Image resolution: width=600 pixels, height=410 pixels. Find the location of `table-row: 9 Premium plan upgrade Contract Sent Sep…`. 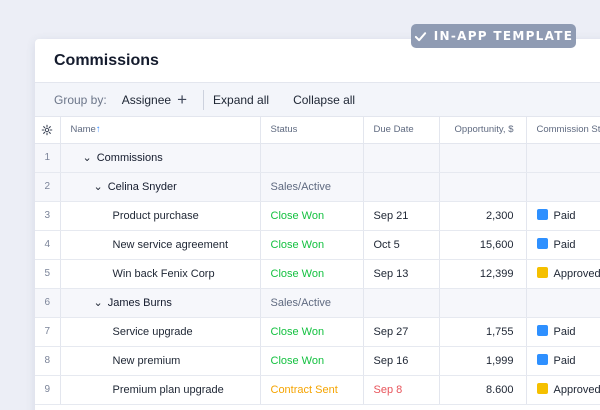

table-row: 9 Premium plan upgrade Contract Sent Sep… is located at coordinates (317, 390).